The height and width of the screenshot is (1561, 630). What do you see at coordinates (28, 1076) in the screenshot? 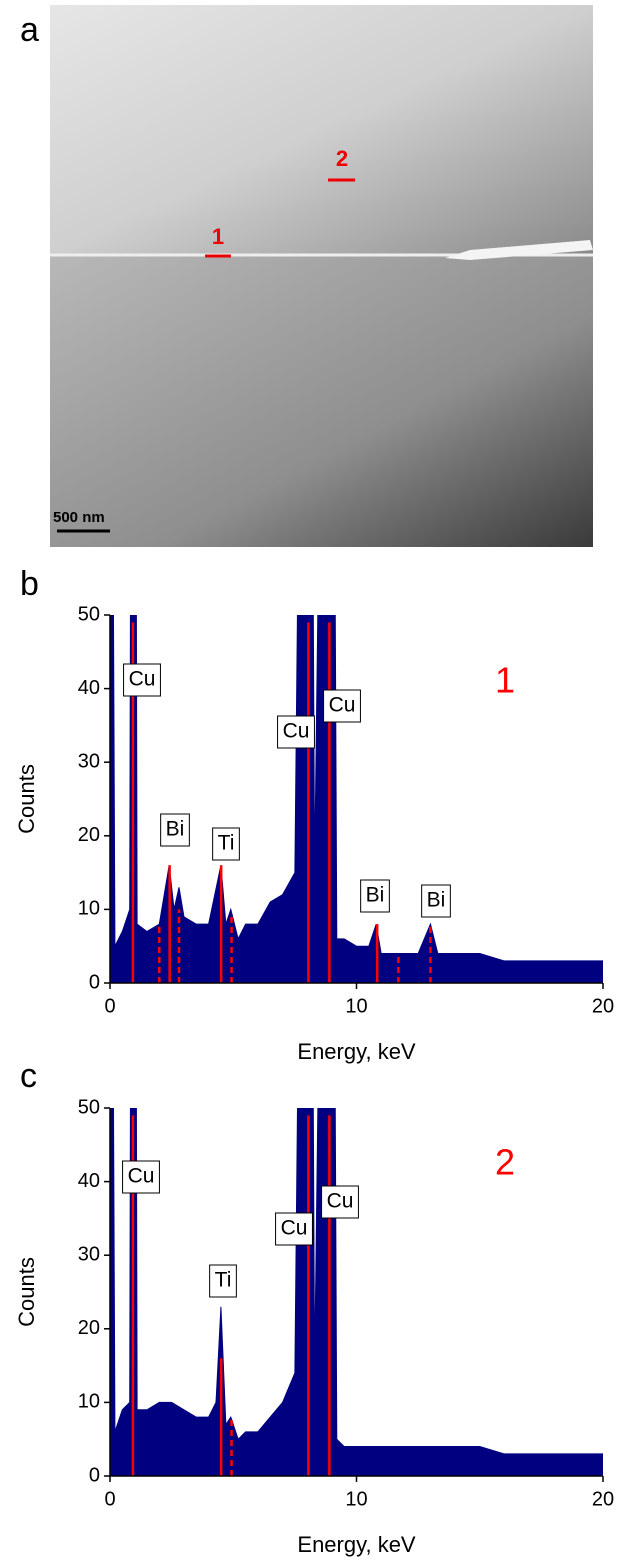
I see `panel-label: c` at bounding box center [28, 1076].